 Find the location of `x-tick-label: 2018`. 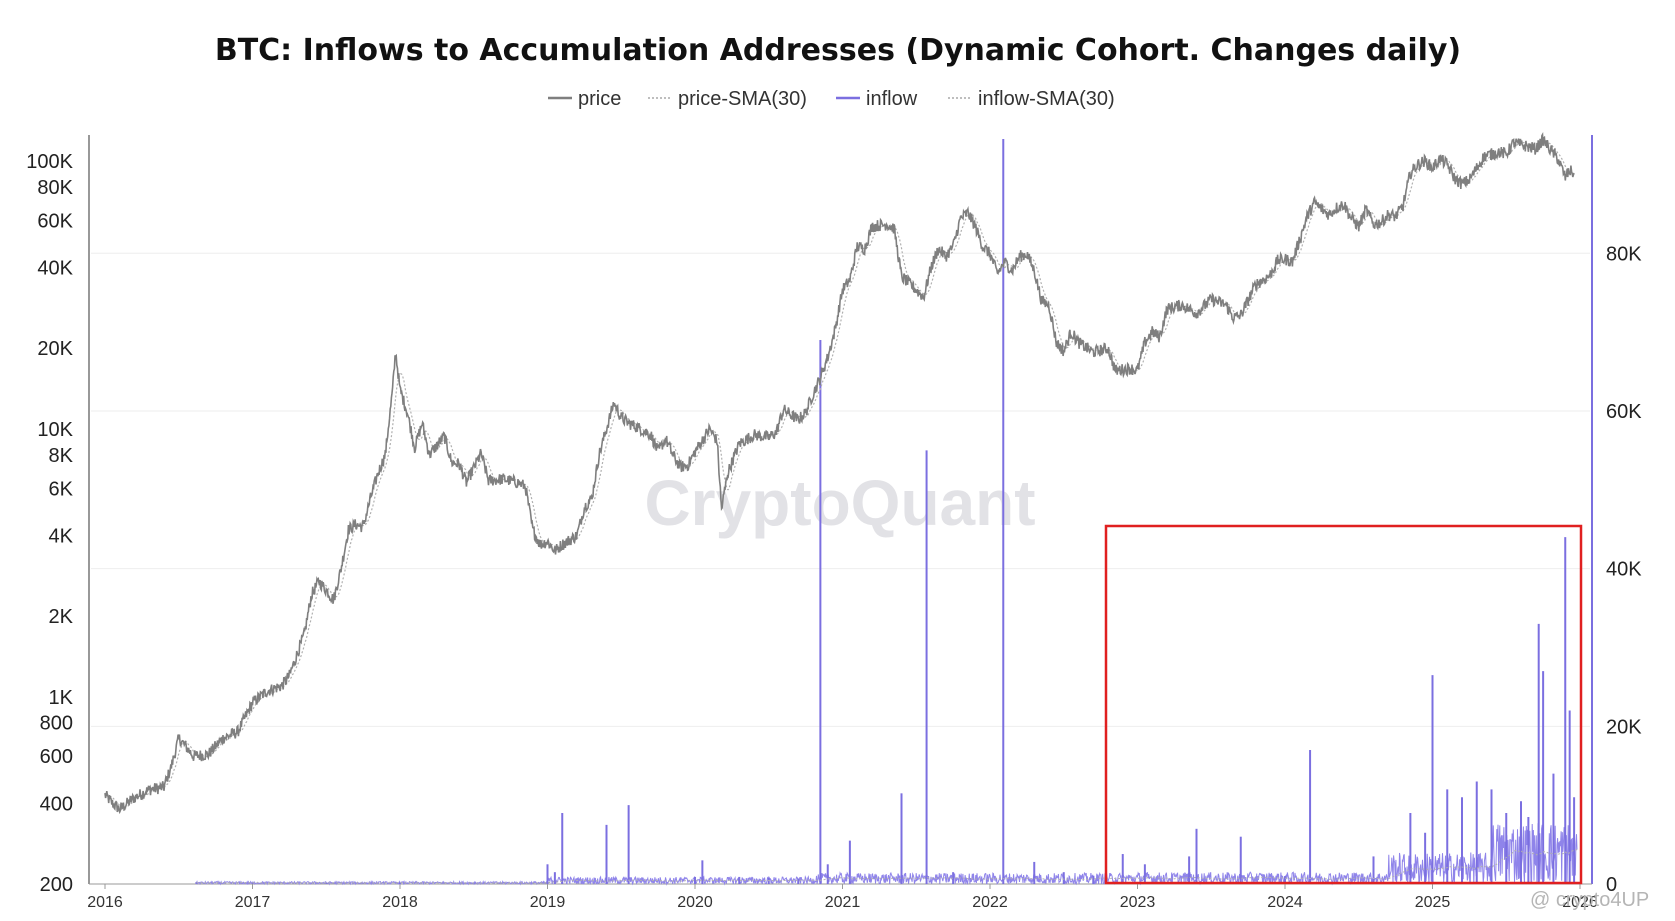

x-tick-label: 2018 is located at coordinates (400, 902).